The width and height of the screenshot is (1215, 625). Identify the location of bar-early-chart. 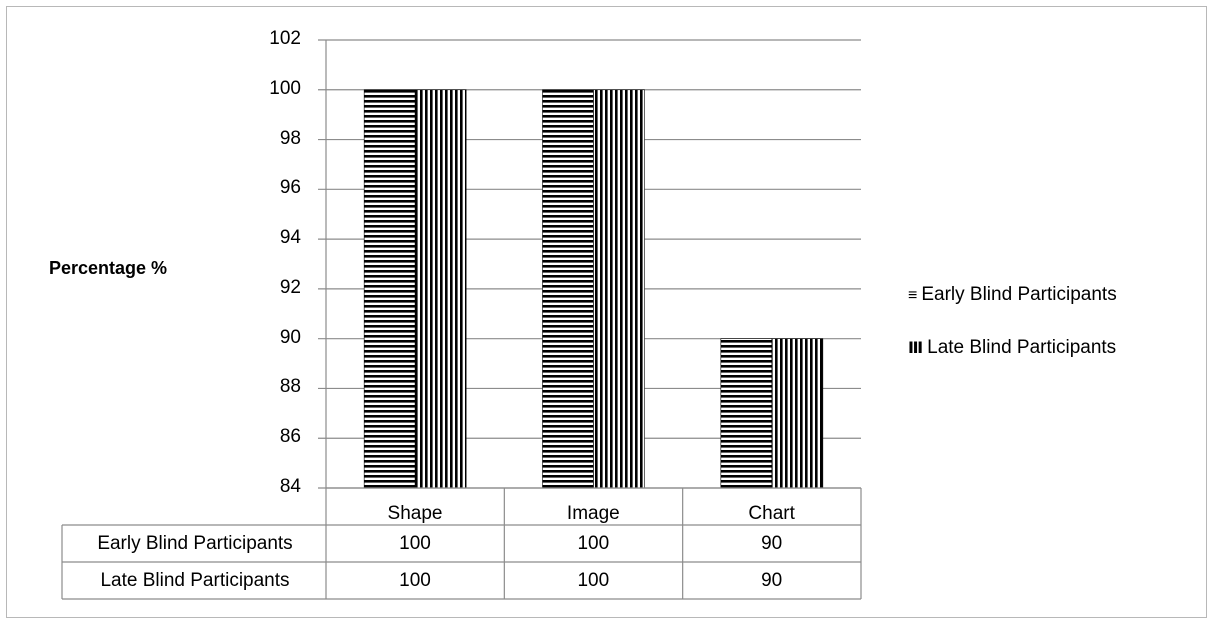
(746, 413).